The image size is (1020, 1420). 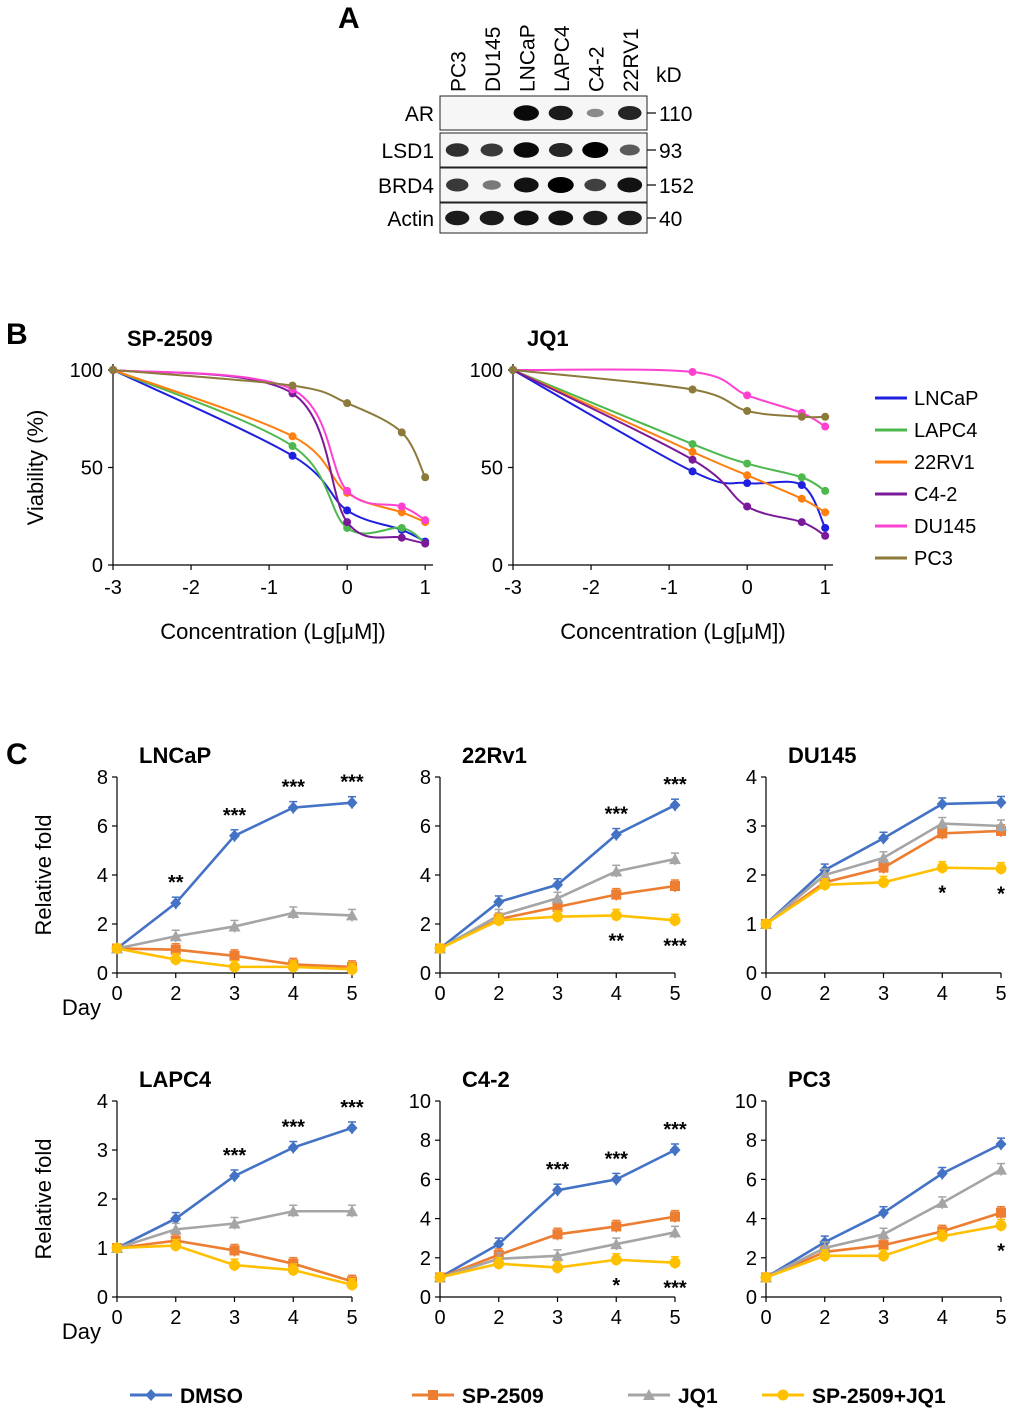 What do you see at coordinates (175, 1318) in the screenshot?
I see `x-tick-label: 2` at bounding box center [175, 1318].